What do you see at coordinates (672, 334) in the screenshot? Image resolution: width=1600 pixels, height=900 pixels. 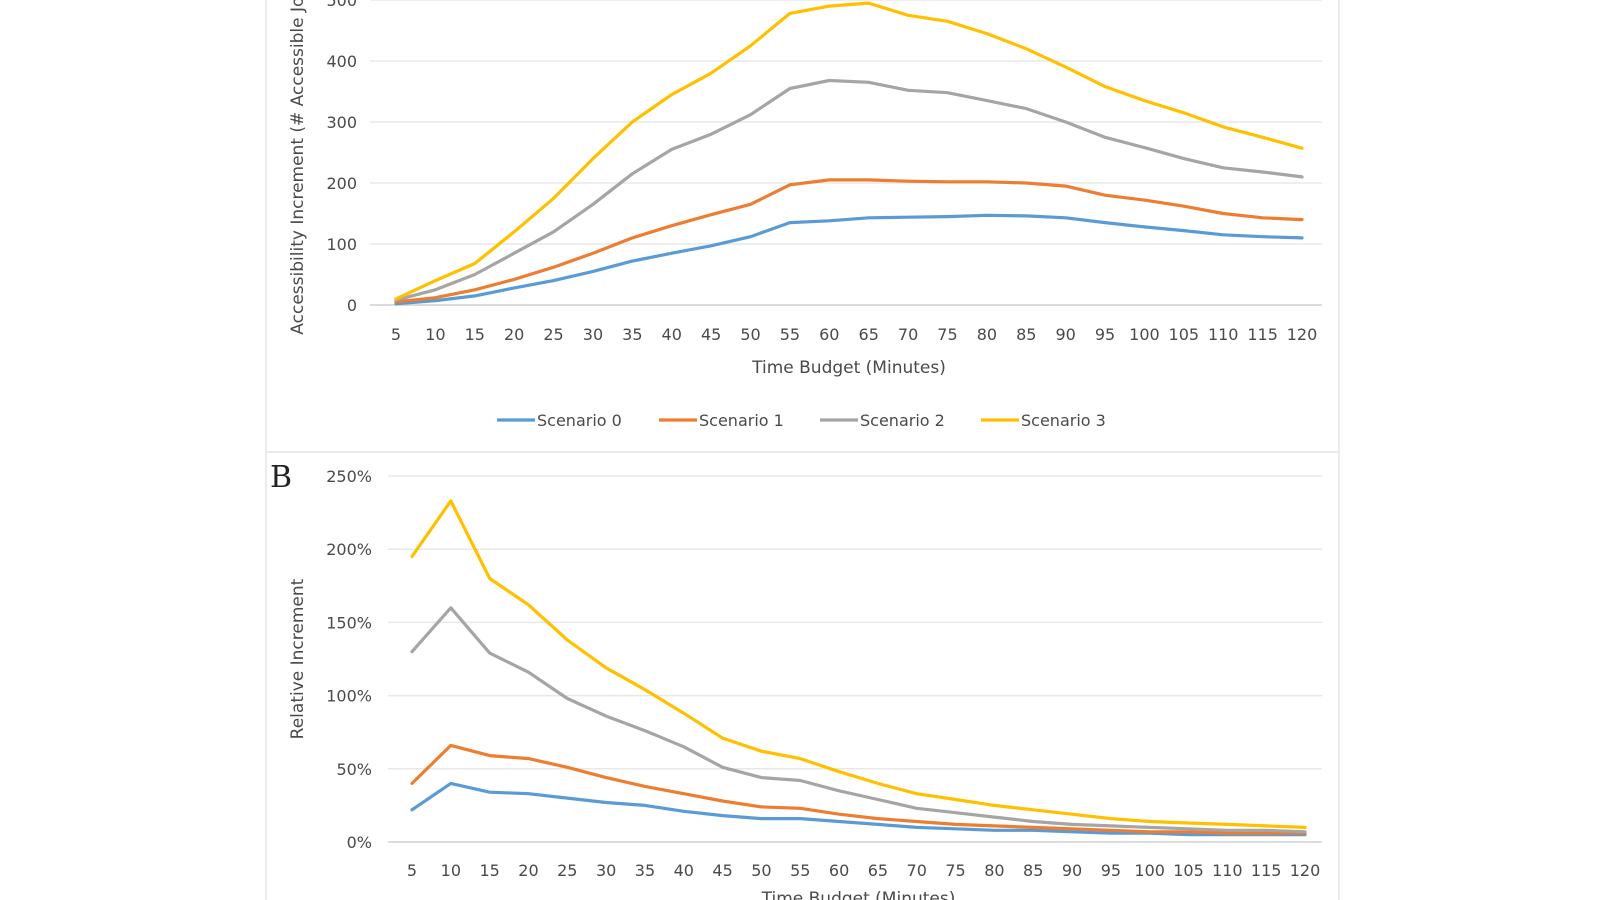 I see `panel-a-x-tick-label: 40` at bounding box center [672, 334].